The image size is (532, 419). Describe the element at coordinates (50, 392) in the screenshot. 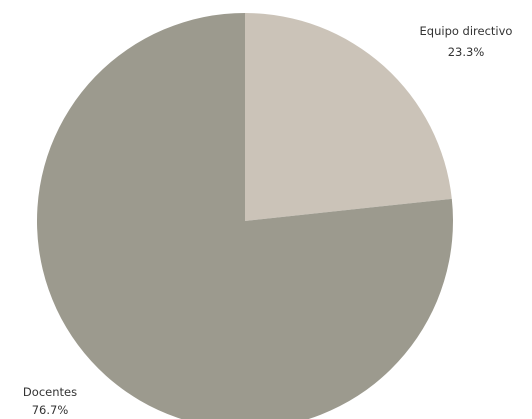

I see `slice-label-docentes: Docentes` at that location.